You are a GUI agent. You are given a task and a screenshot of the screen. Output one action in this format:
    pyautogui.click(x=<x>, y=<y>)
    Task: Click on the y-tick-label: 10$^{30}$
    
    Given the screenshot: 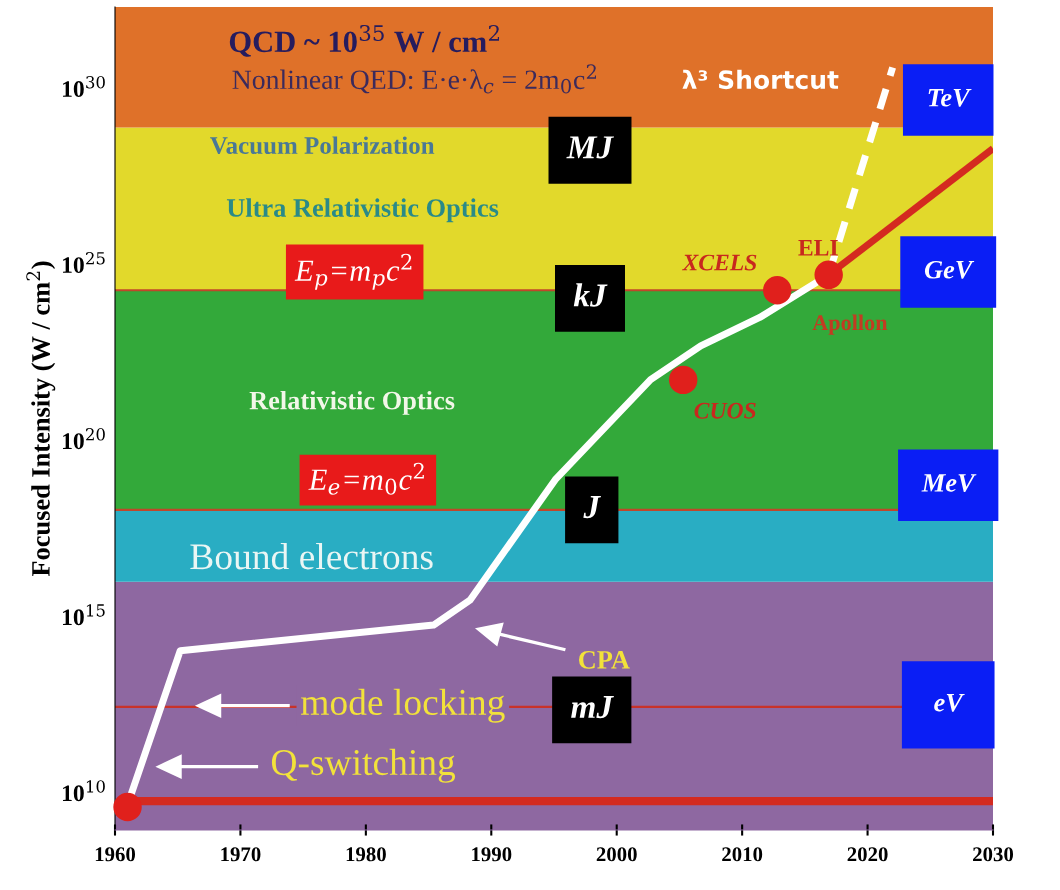 What is the action you would take?
    pyautogui.click(x=83, y=86)
    